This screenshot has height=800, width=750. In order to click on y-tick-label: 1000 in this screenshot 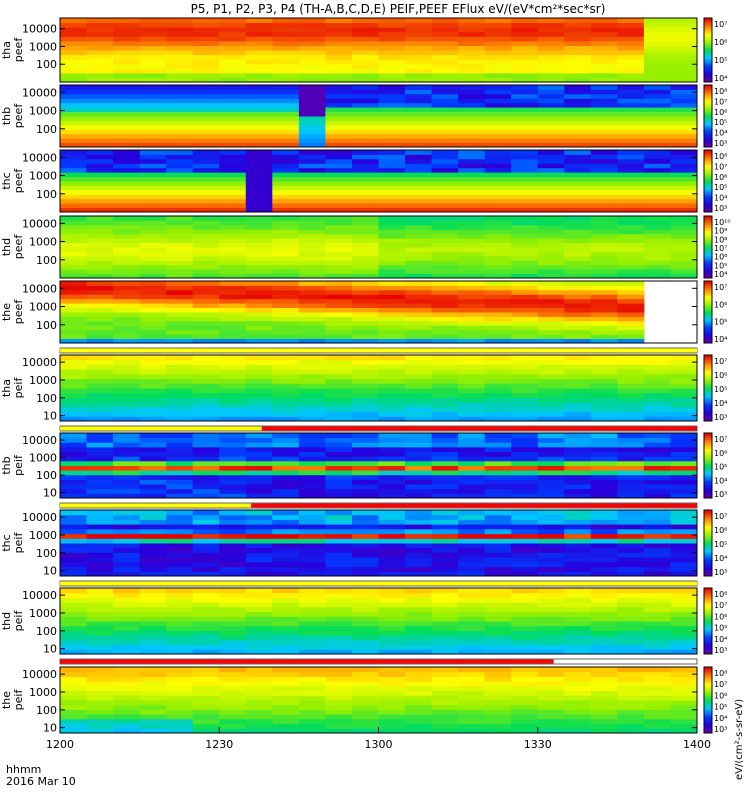, I will do `click(43, 307)`.